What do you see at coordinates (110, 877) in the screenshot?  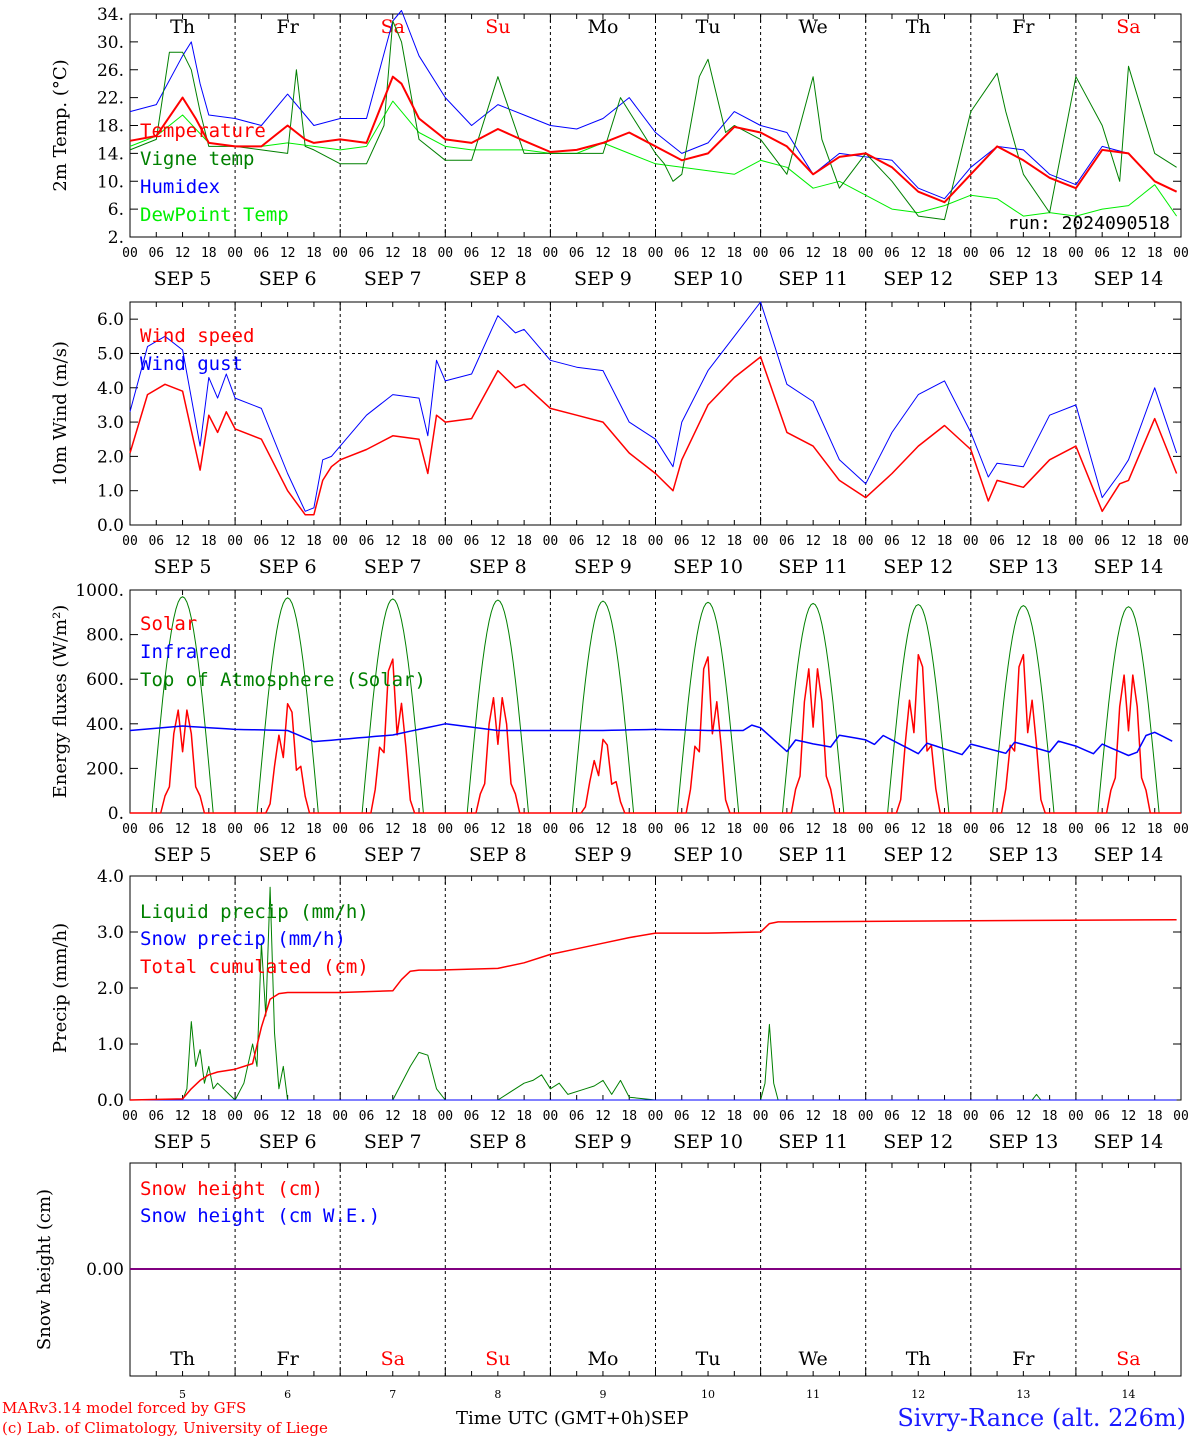 I see `y-tick-label: 4.0` at bounding box center [110, 877].